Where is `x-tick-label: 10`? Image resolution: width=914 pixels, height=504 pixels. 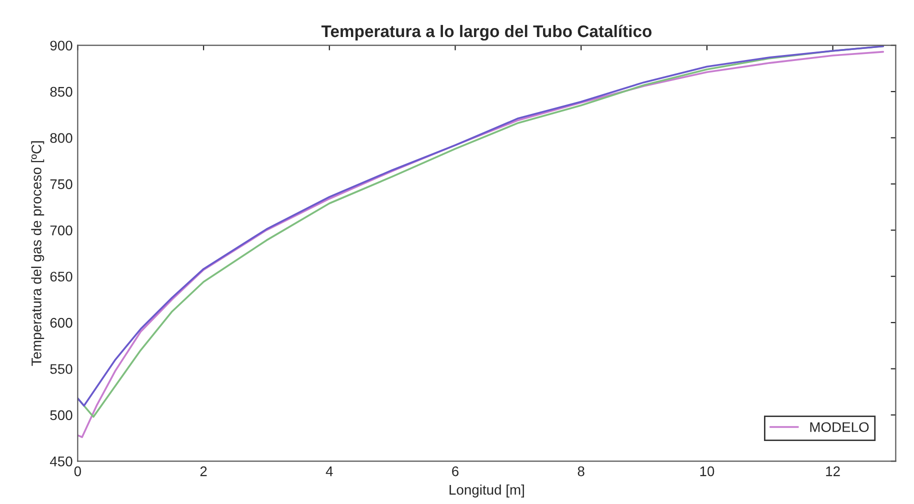 x-tick-label: 10 is located at coordinates (707, 471).